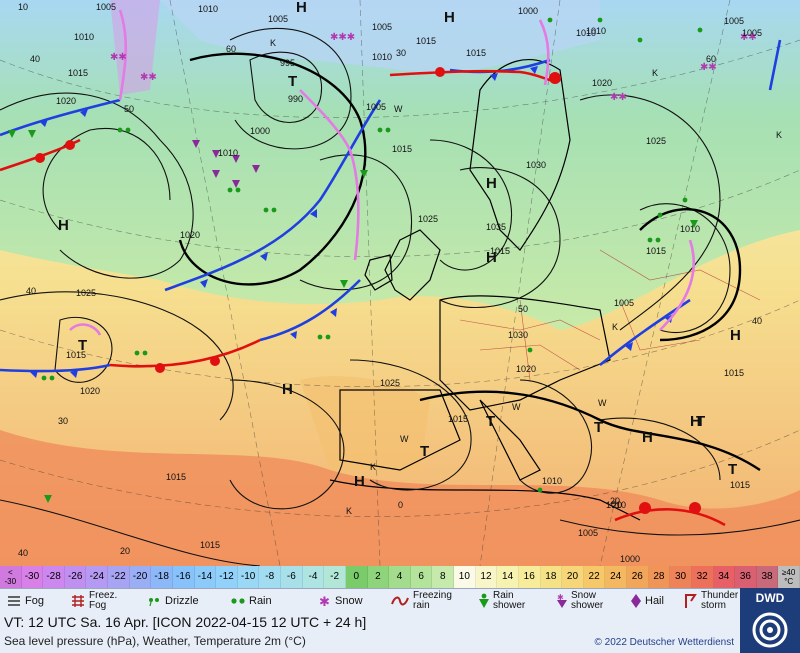 The width and height of the screenshot is (800, 653). What do you see at coordinates (63, 421) in the screenshot?
I see `isotherm-label: 30` at bounding box center [63, 421].